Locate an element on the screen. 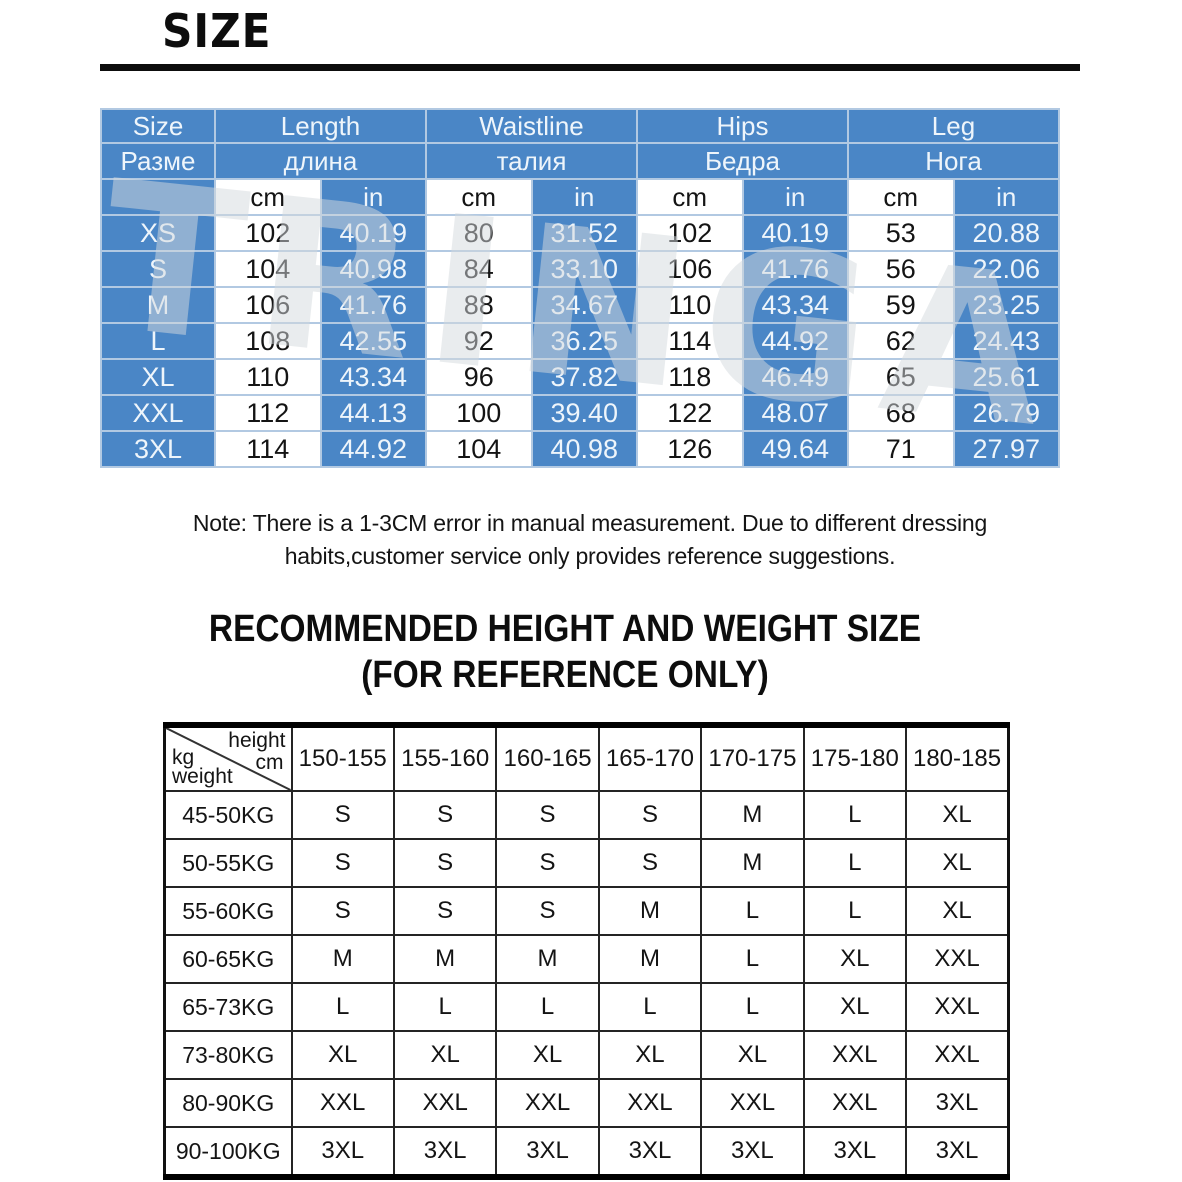 Image resolution: width=1182 pixels, height=1182 pixels. value-cm: 92 is located at coordinates (479, 341).